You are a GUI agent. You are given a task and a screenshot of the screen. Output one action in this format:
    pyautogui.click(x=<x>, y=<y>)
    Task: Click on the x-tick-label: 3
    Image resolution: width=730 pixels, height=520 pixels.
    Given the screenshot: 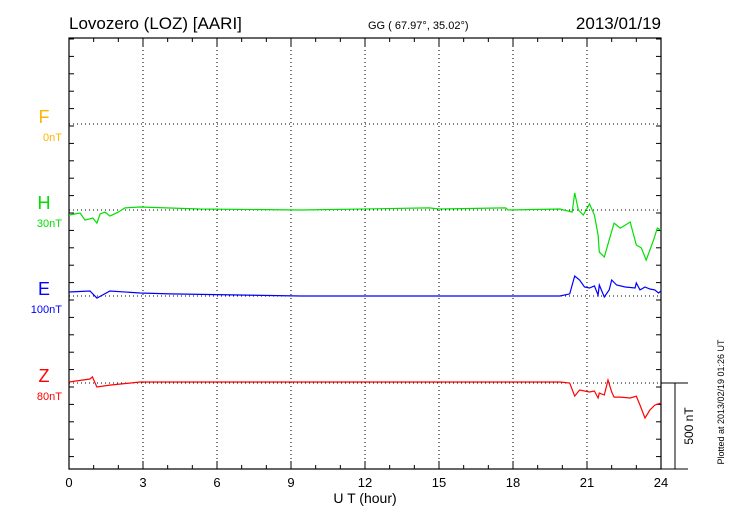 What is the action you would take?
    pyautogui.click(x=142, y=482)
    